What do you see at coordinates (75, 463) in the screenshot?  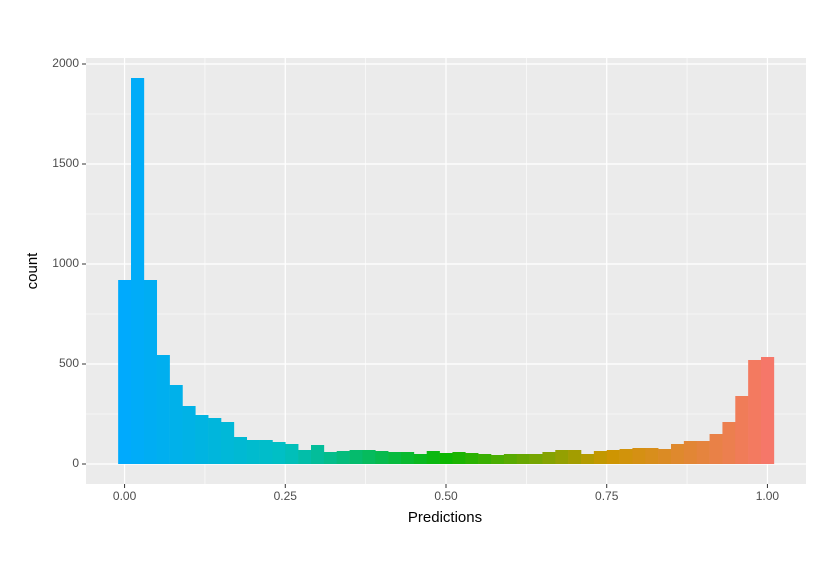 I see `y-tick-label: 0` at bounding box center [75, 463].